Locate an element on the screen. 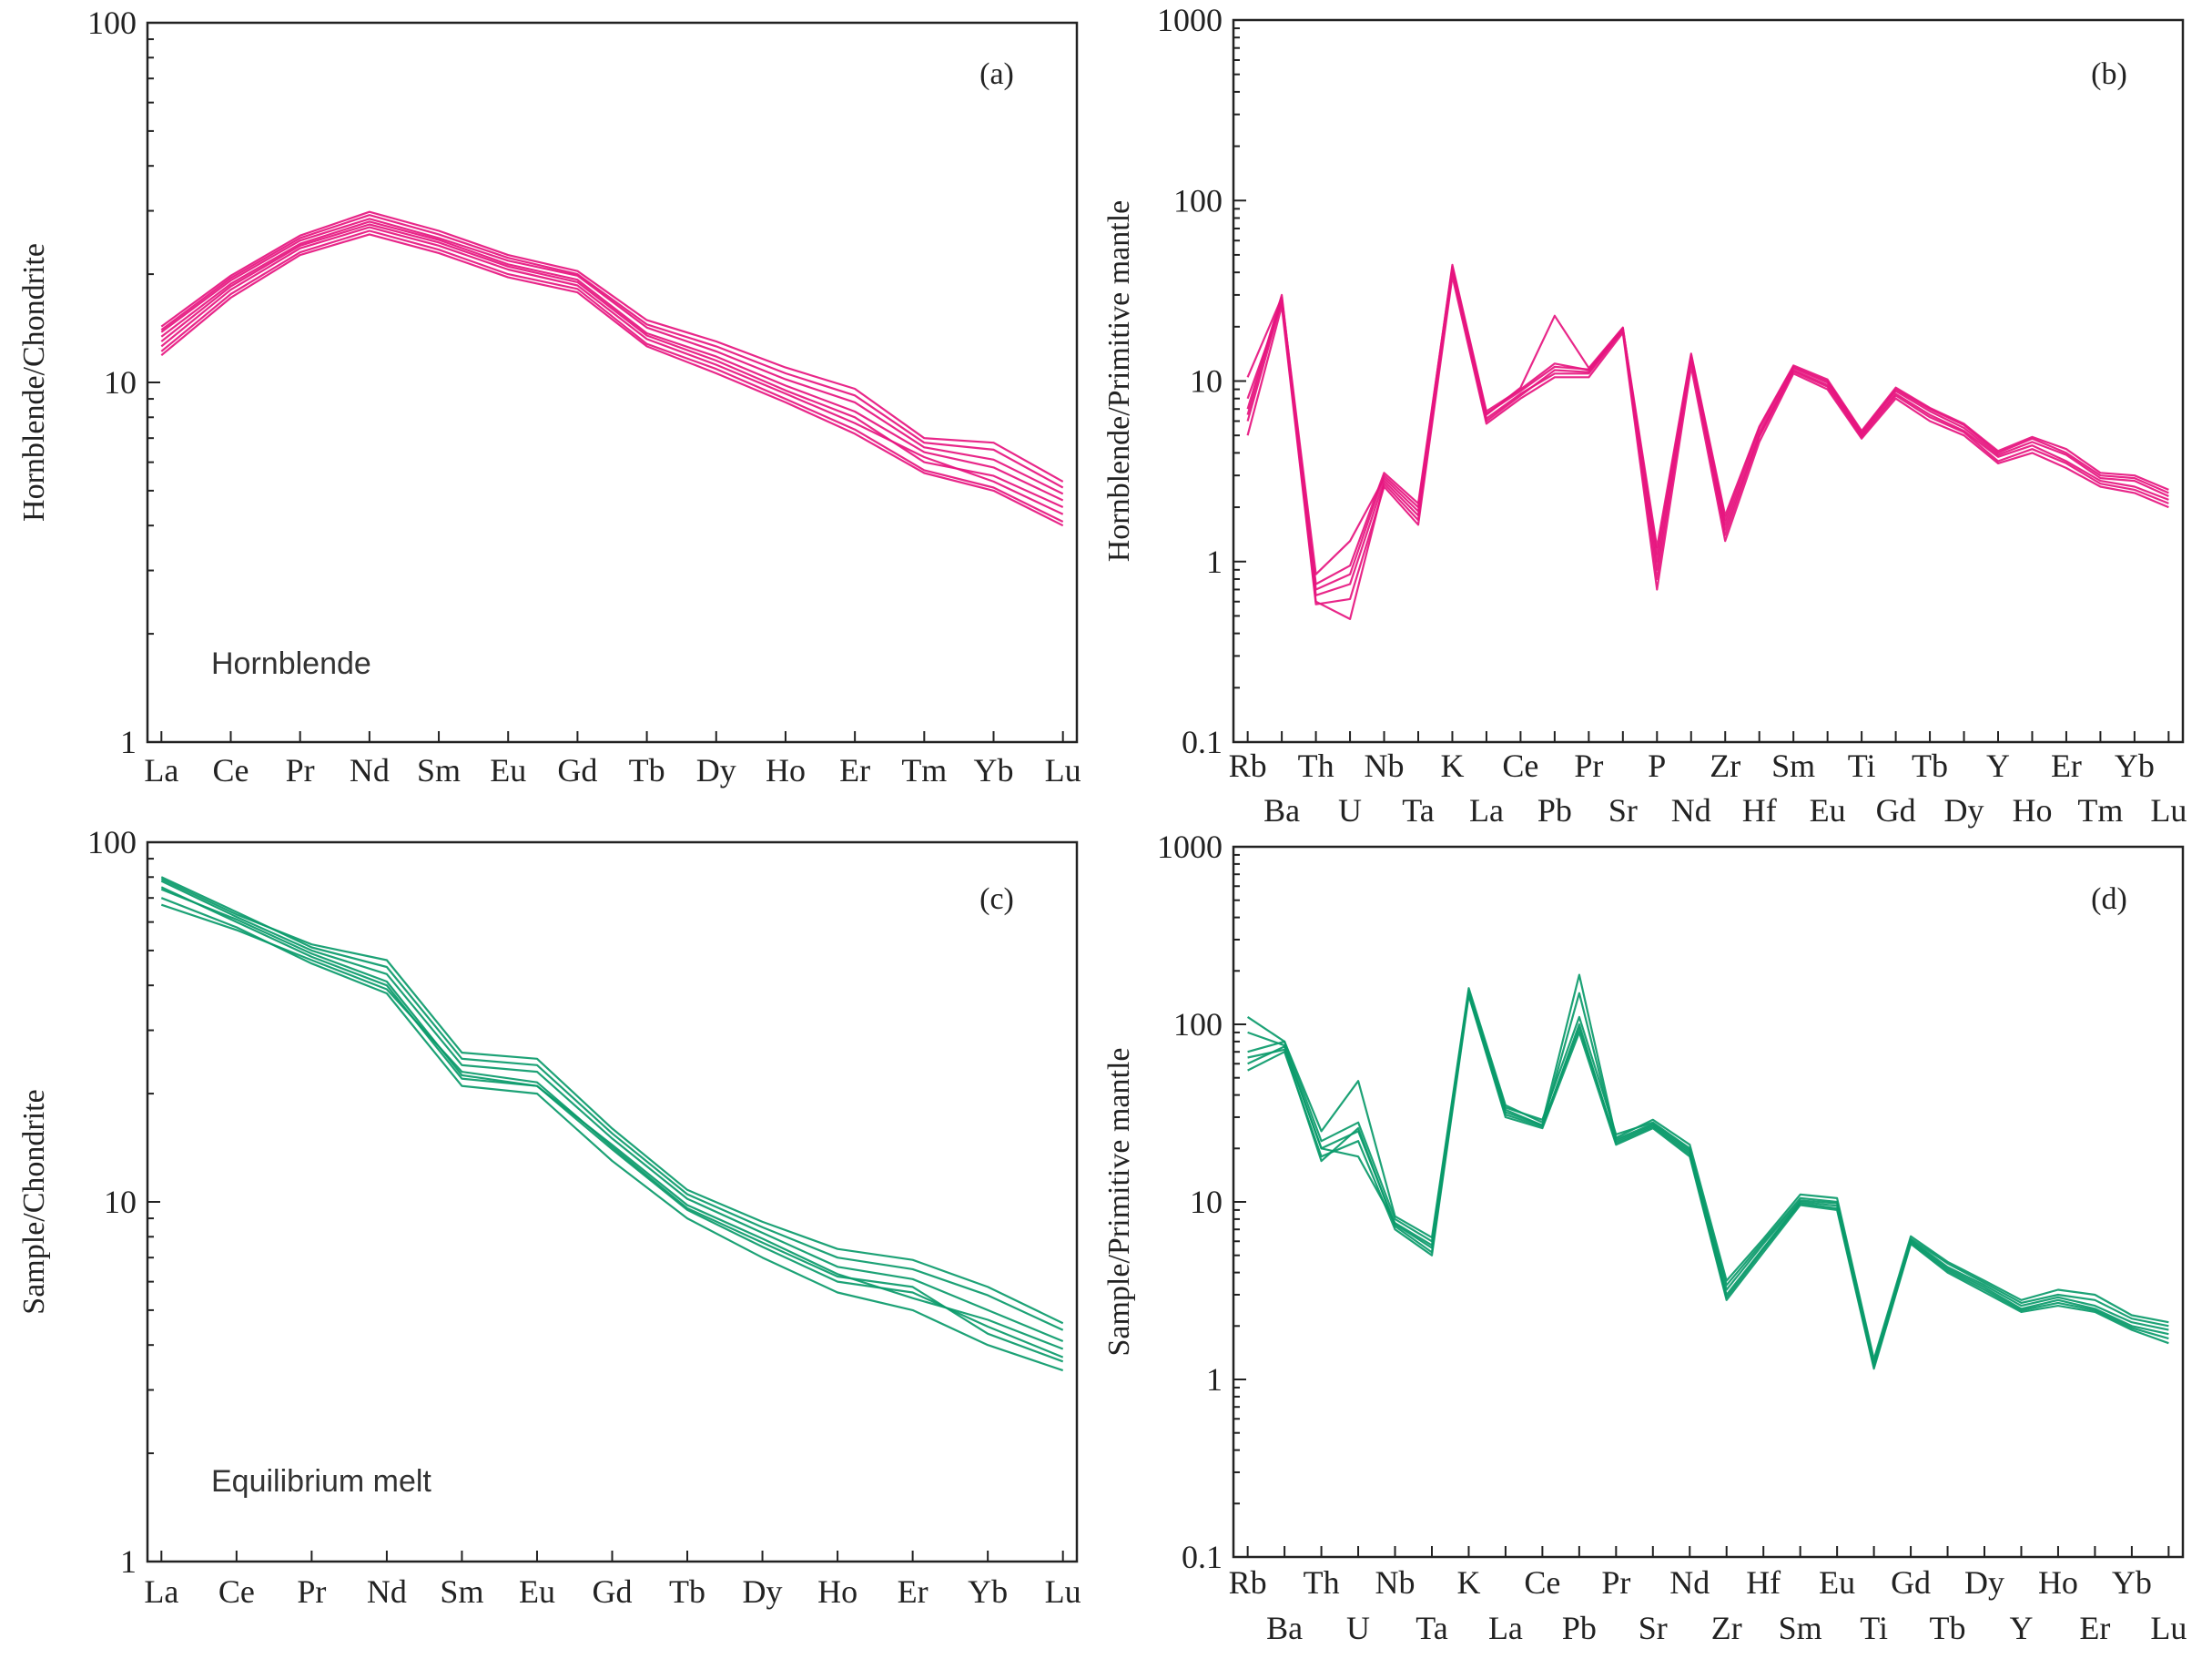  x-category-label: U is located at coordinates (1350, 810).